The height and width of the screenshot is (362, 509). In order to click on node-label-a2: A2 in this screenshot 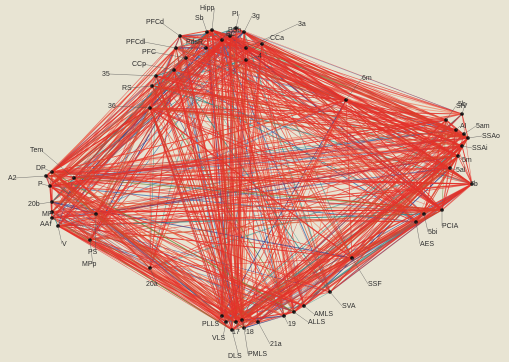, I will do `click(12, 178)`.